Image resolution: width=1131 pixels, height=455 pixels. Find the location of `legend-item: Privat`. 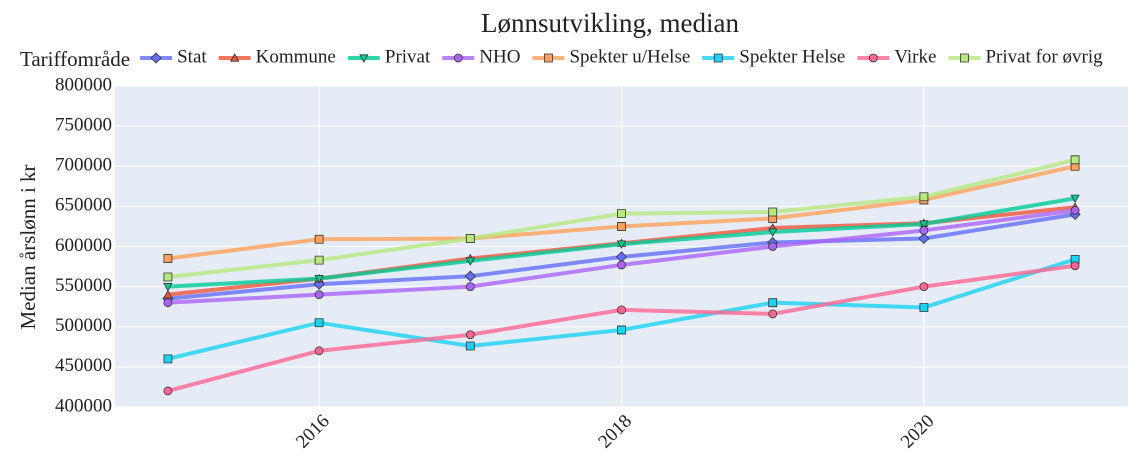

legend-item: Privat is located at coordinates (389, 56).